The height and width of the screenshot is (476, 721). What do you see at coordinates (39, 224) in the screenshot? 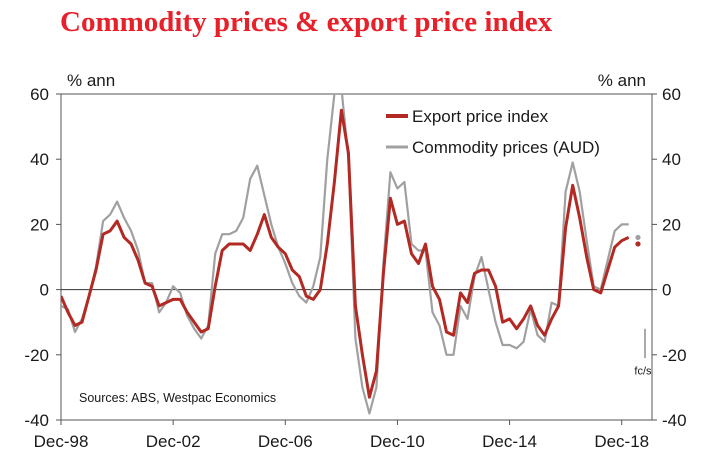
I see `y-tick-label-left: 20` at bounding box center [39, 224].